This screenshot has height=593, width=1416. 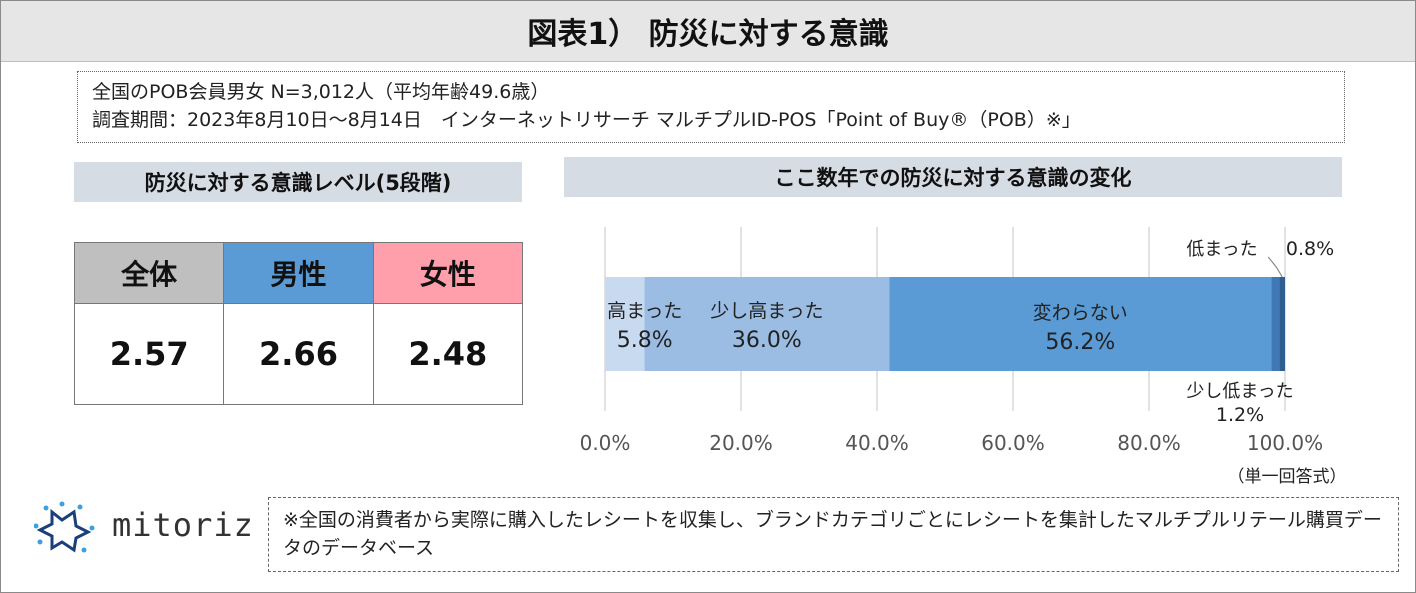 I want to click on right-section-label: ここ数年での防災に対する意識の変化, so click(x=953, y=177).